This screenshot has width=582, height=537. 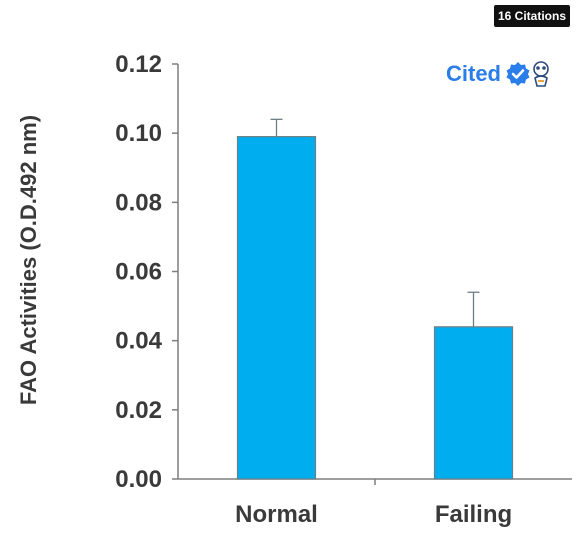 What do you see at coordinates (138, 202) in the screenshot?
I see `y-tick-label: 0.08` at bounding box center [138, 202].